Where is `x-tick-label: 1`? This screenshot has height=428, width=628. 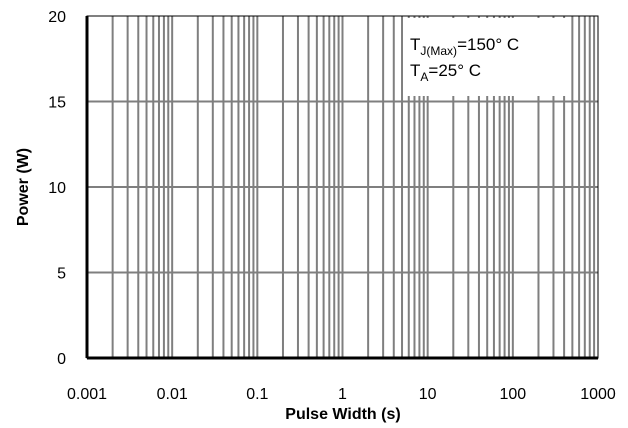
x-tick-label: 1 is located at coordinates (342, 394).